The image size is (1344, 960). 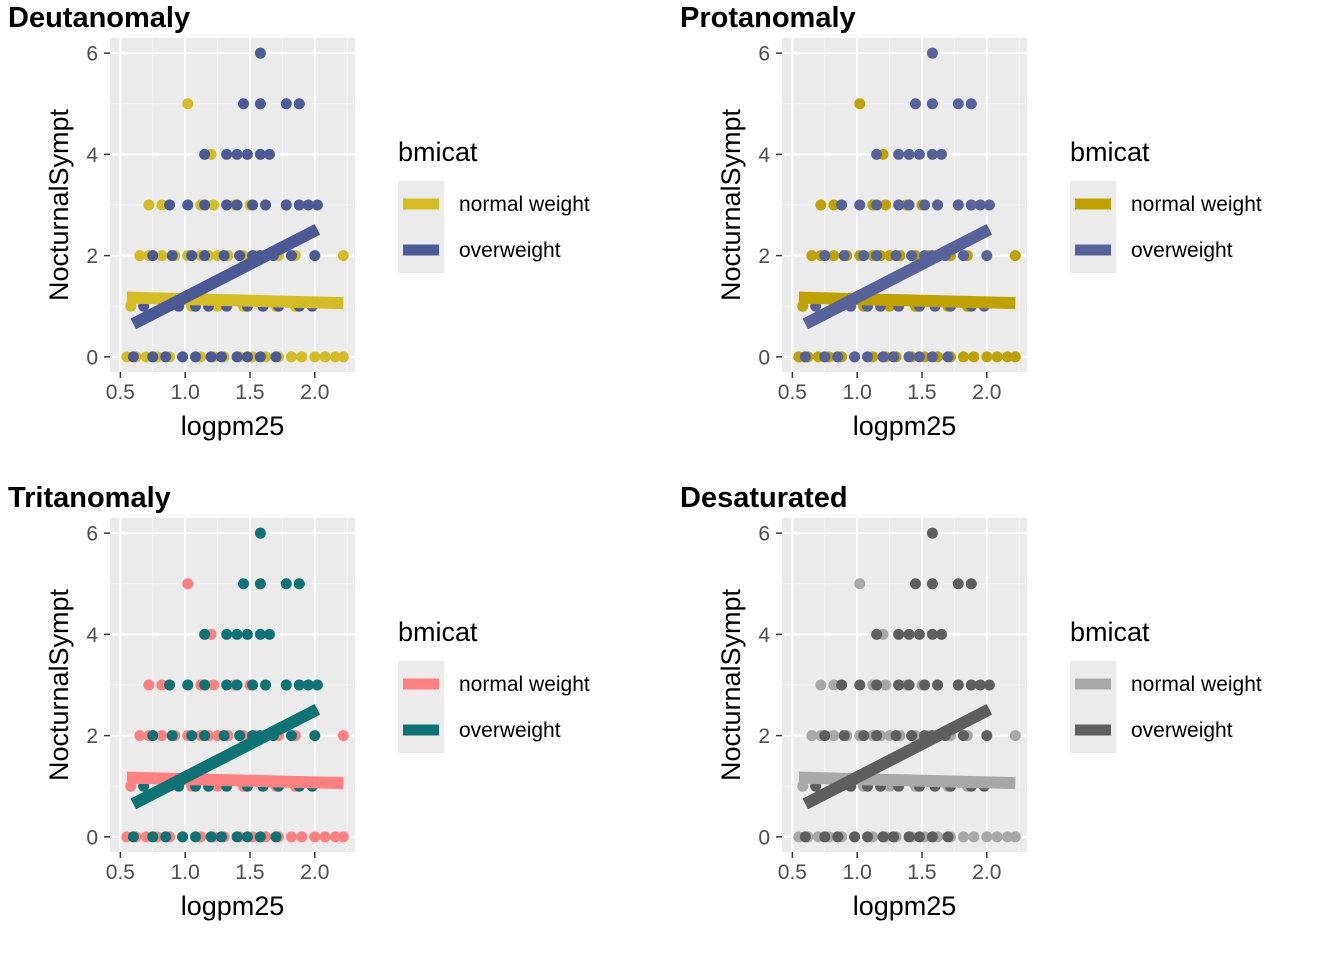 I want to click on x-tick-label: 2.0, so click(x=314, y=872).